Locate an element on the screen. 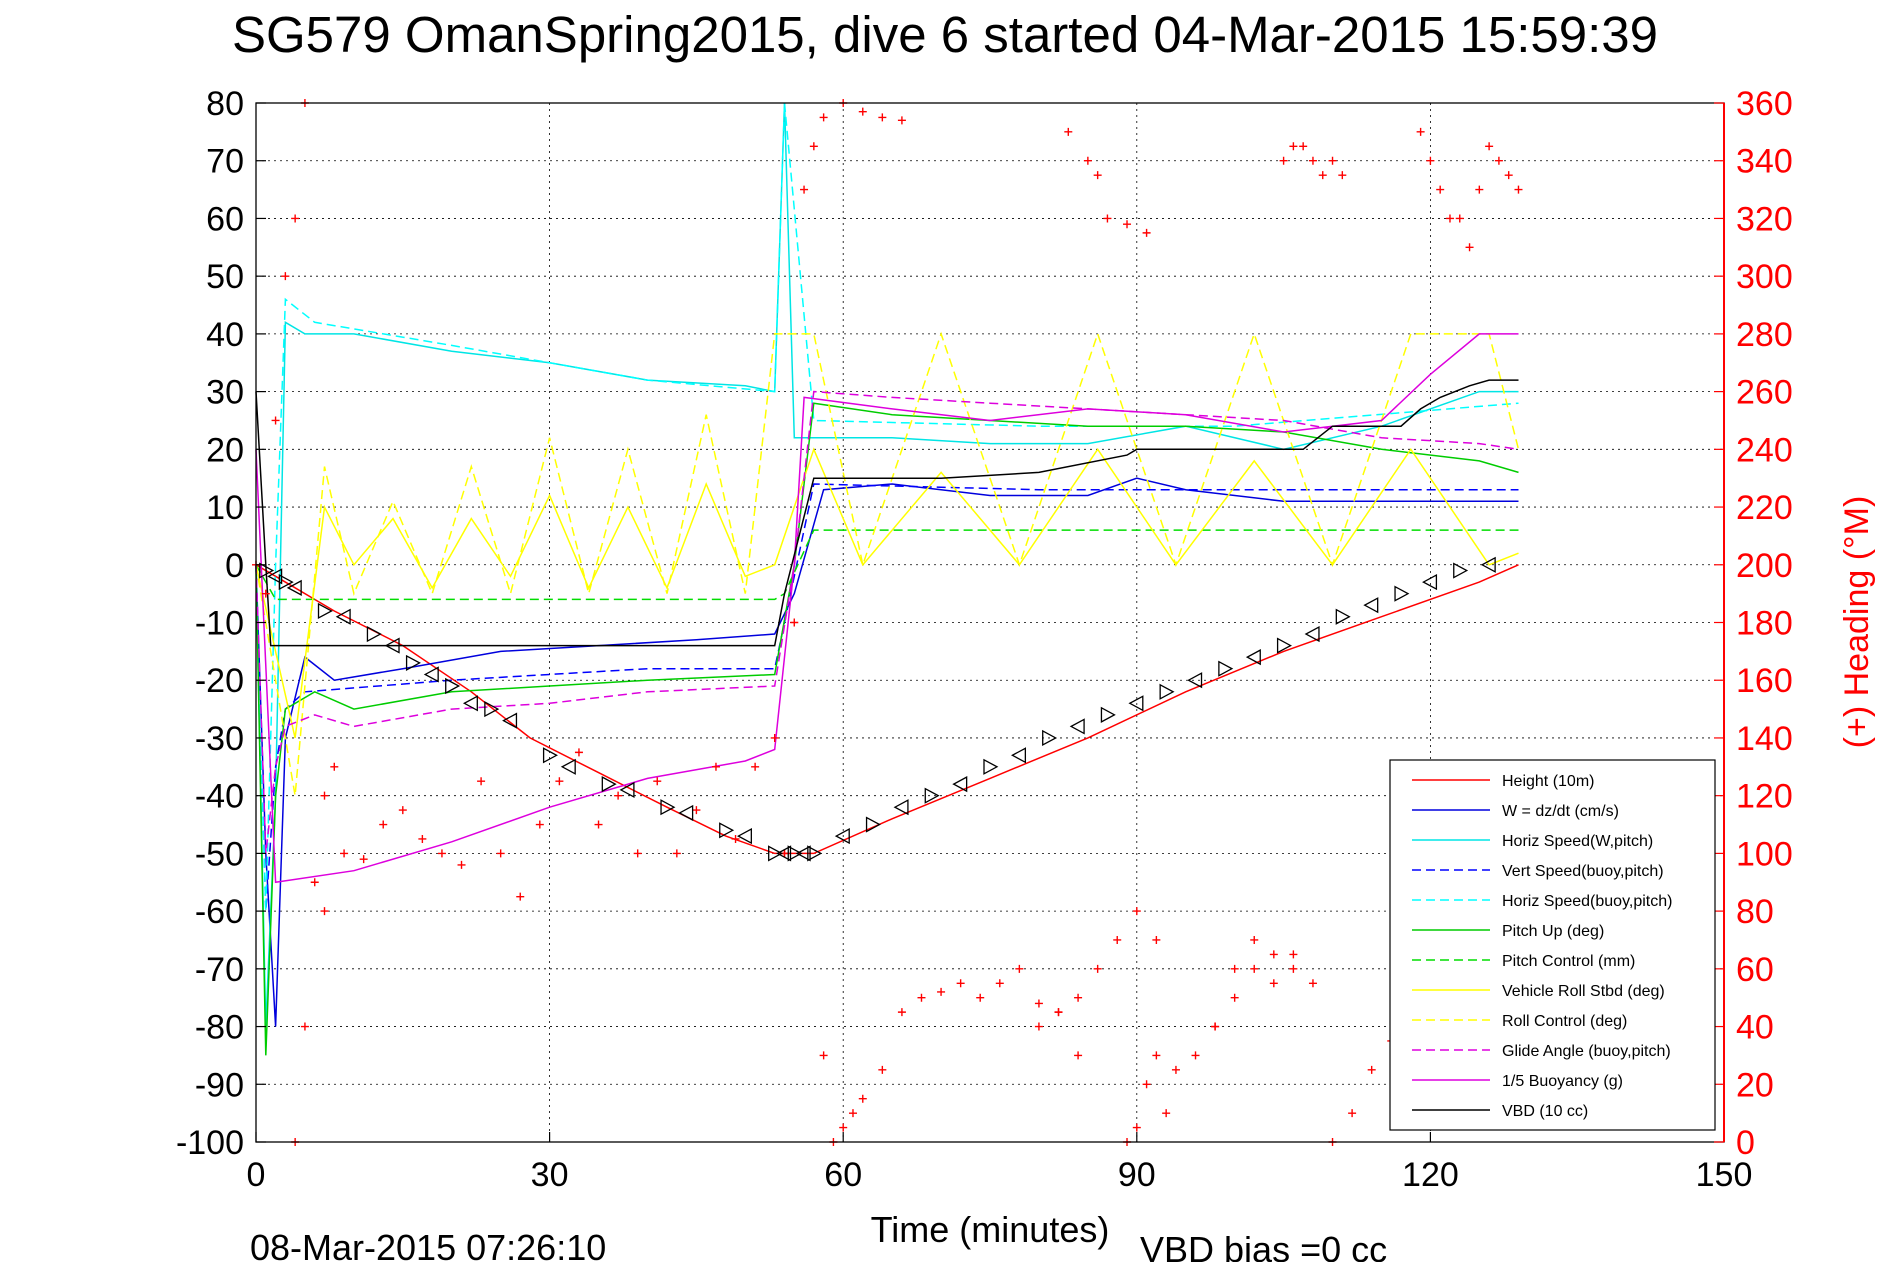  x-axis-label: Time (minutes) is located at coordinates (990, 1229).